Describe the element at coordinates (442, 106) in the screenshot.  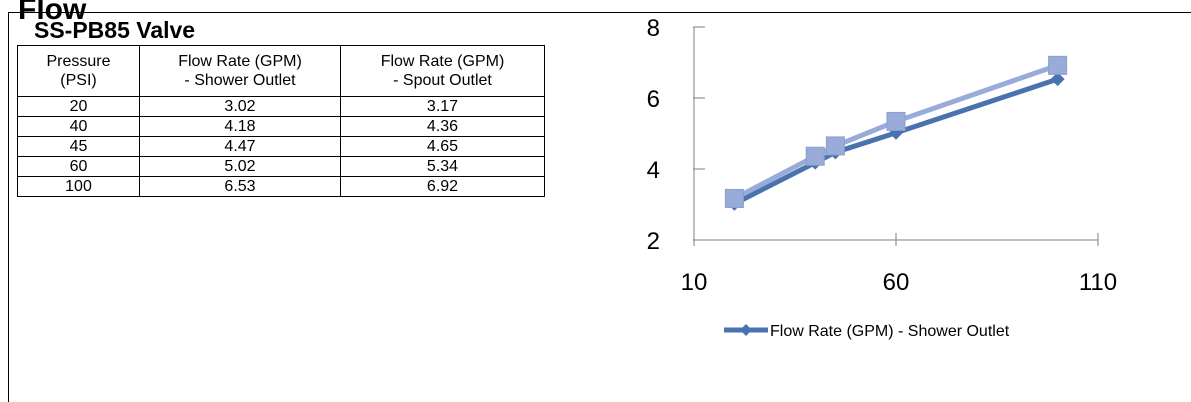
I see `cell-spout-flow: 3.17` at that location.